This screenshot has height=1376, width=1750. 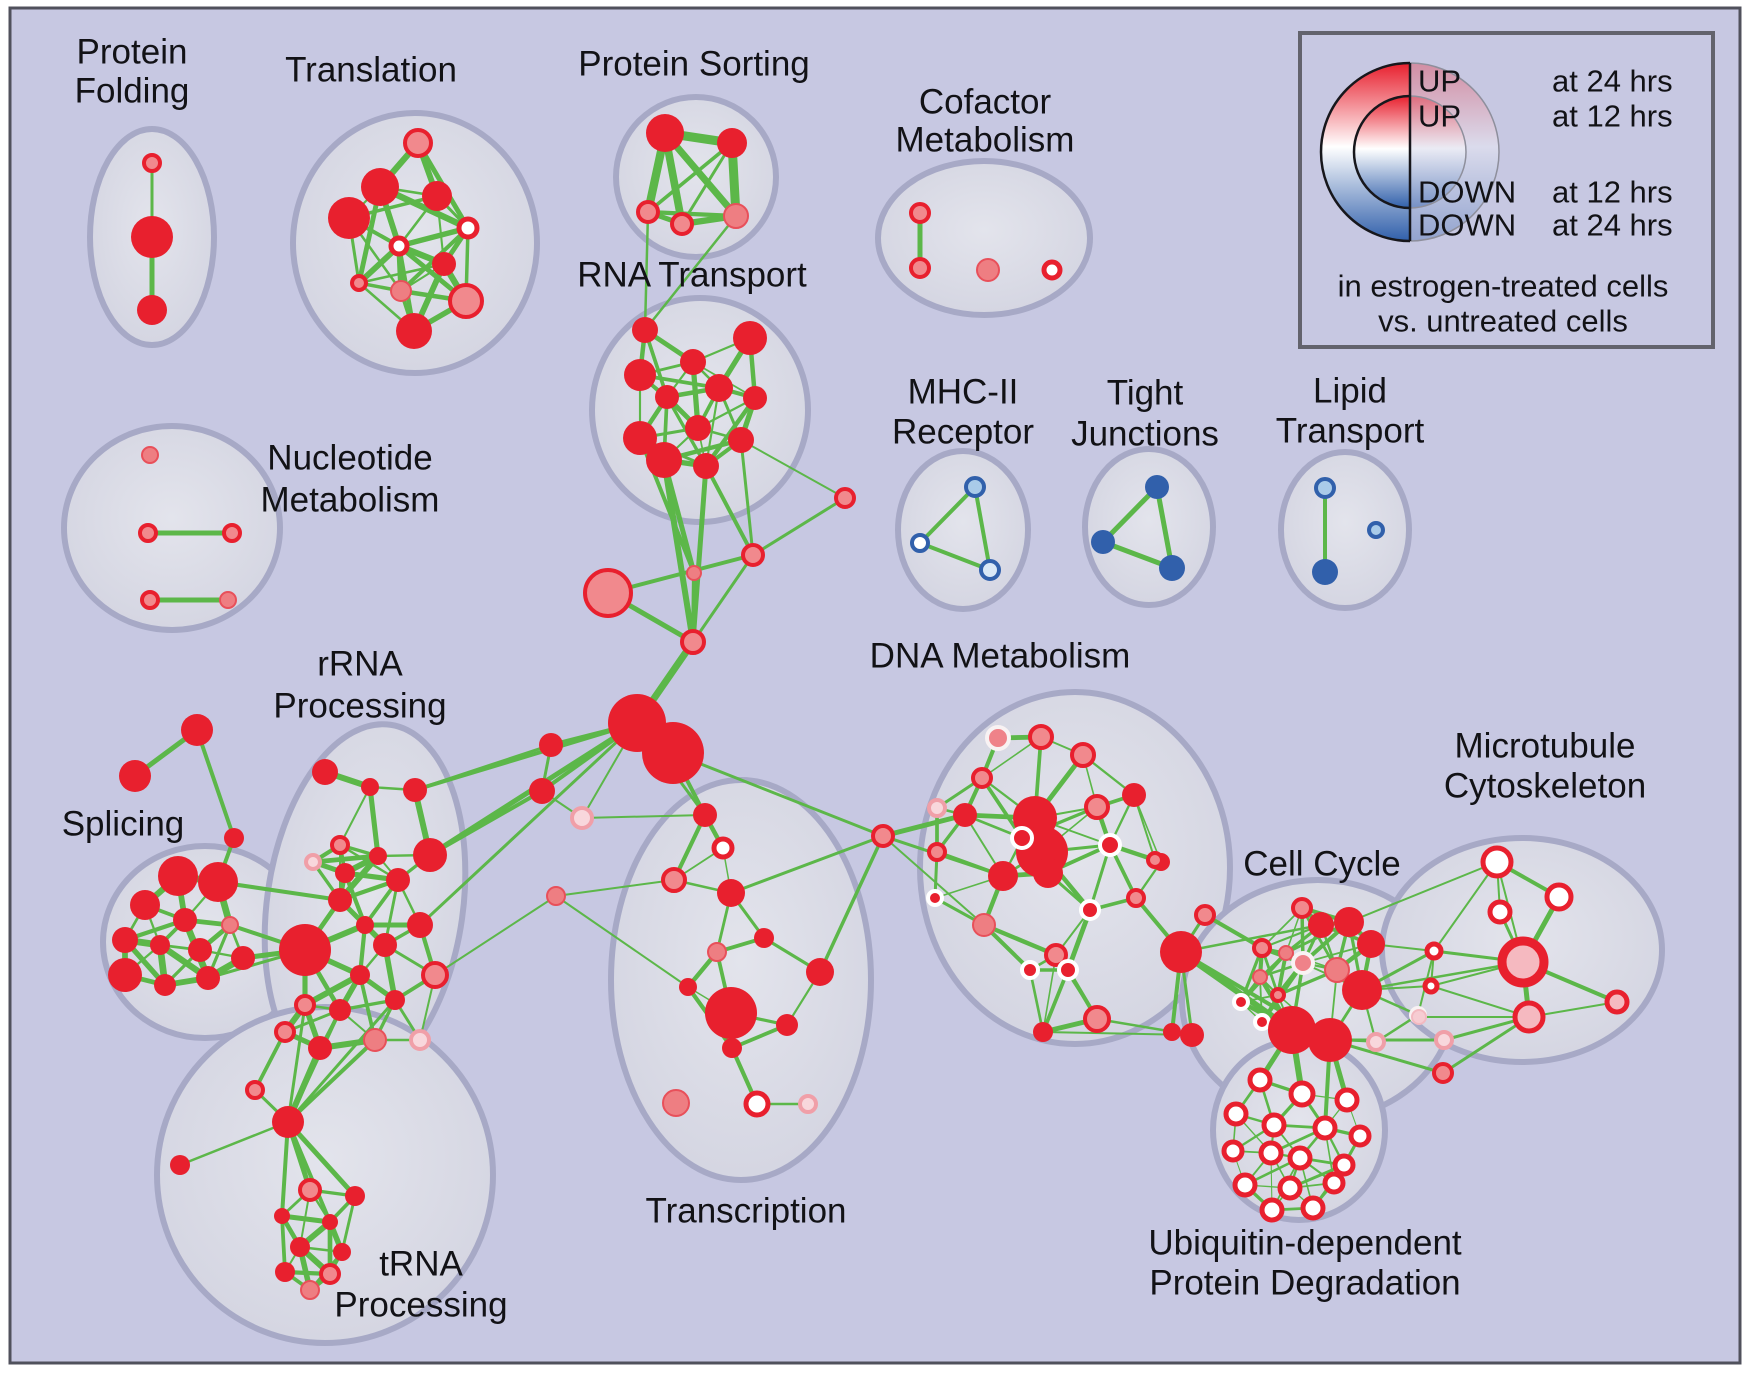 What do you see at coordinates (746, 1211) in the screenshot?
I see `label-transcription: Transcription` at bounding box center [746, 1211].